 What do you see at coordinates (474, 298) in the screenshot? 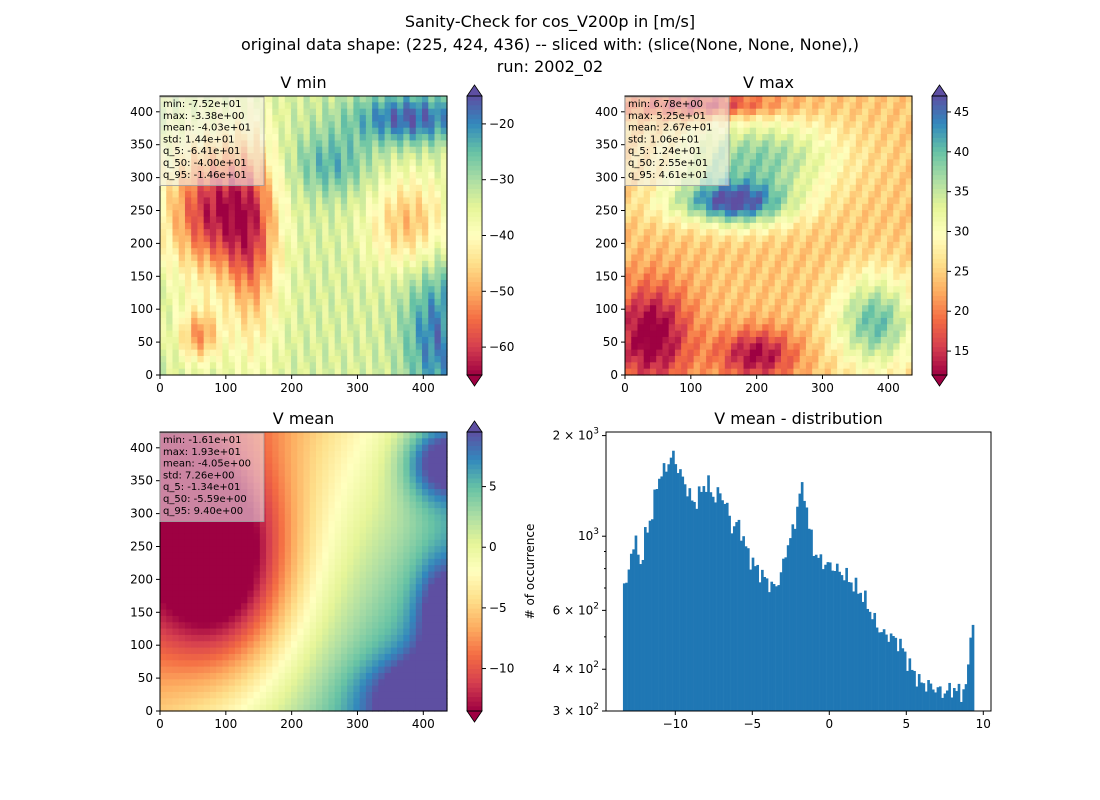
I see `colorbar-segment` at bounding box center [474, 298].